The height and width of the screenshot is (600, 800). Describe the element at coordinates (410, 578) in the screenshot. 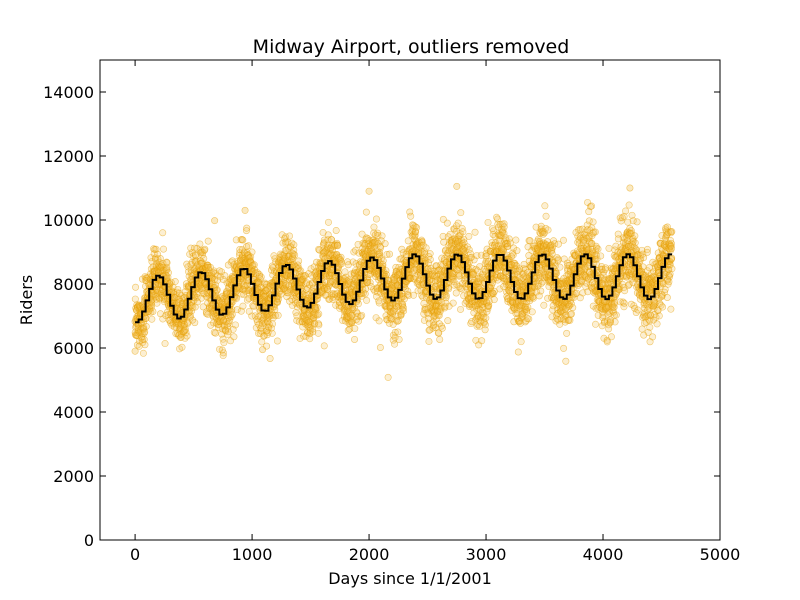

I see `x-axis-label: Days since 1/1/2001` at that location.